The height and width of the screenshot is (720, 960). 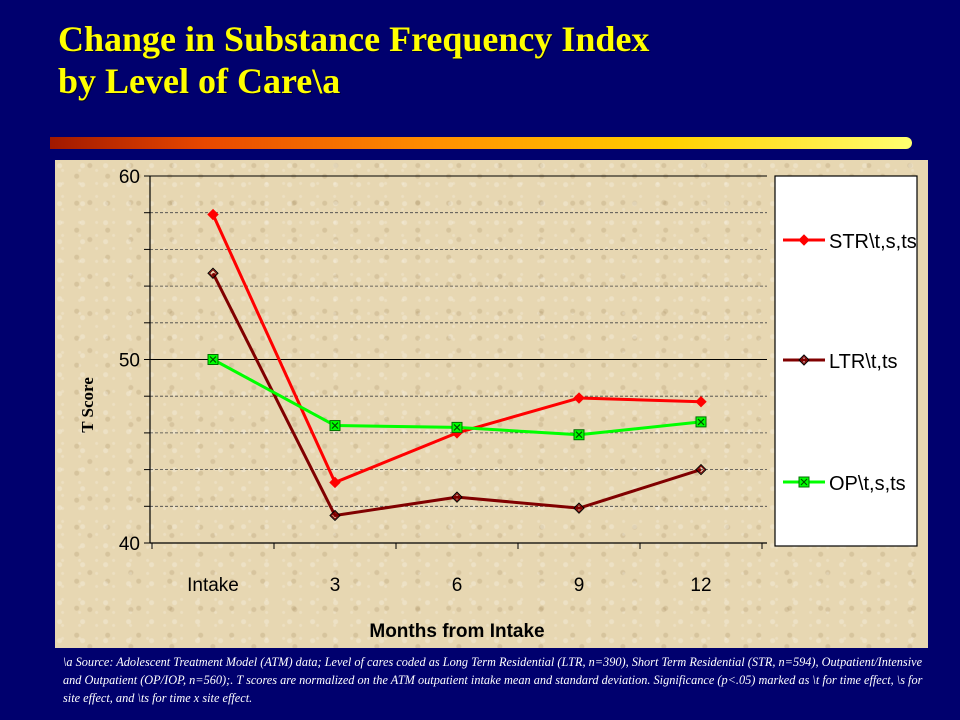 What do you see at coordinates (863, 362) in the screenshot?
I see `legend-label-2: LTR\t,ts` at bounding box center [863, 362].